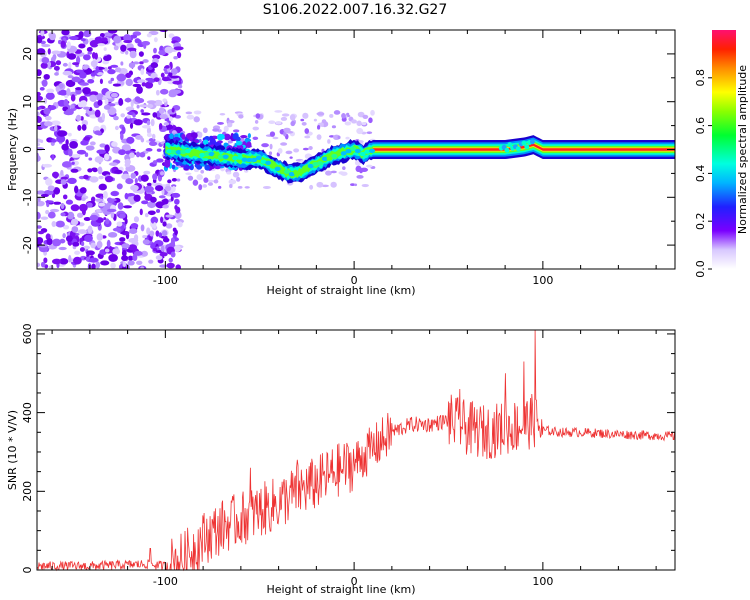 This screenshot has height=600, width=750. I want to click on x-tick-label: -100, so click(165, 581).